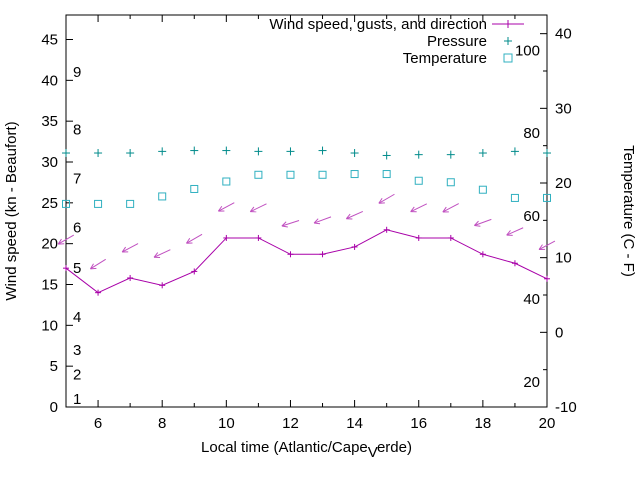  What do you see at coordinates (49, 325) in the screenshot?
I see `y-left-tick-label: 10` at bounding box center [49, 325].